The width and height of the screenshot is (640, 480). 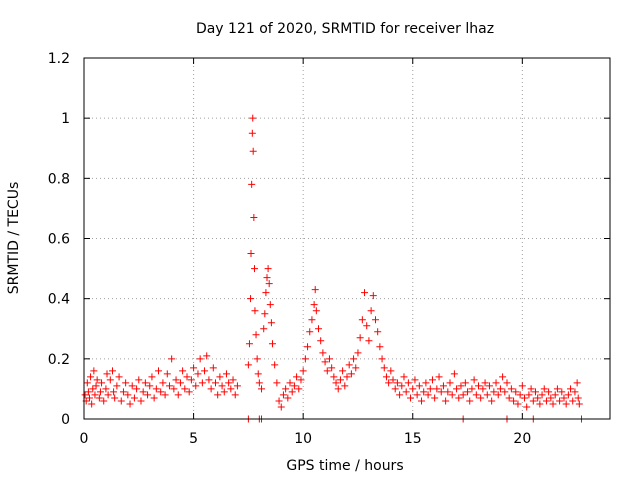 What do you see at coordinates (84, 439) in the screenshot?
I see `x-tick-label: 0` at bounding box center [84, 439].